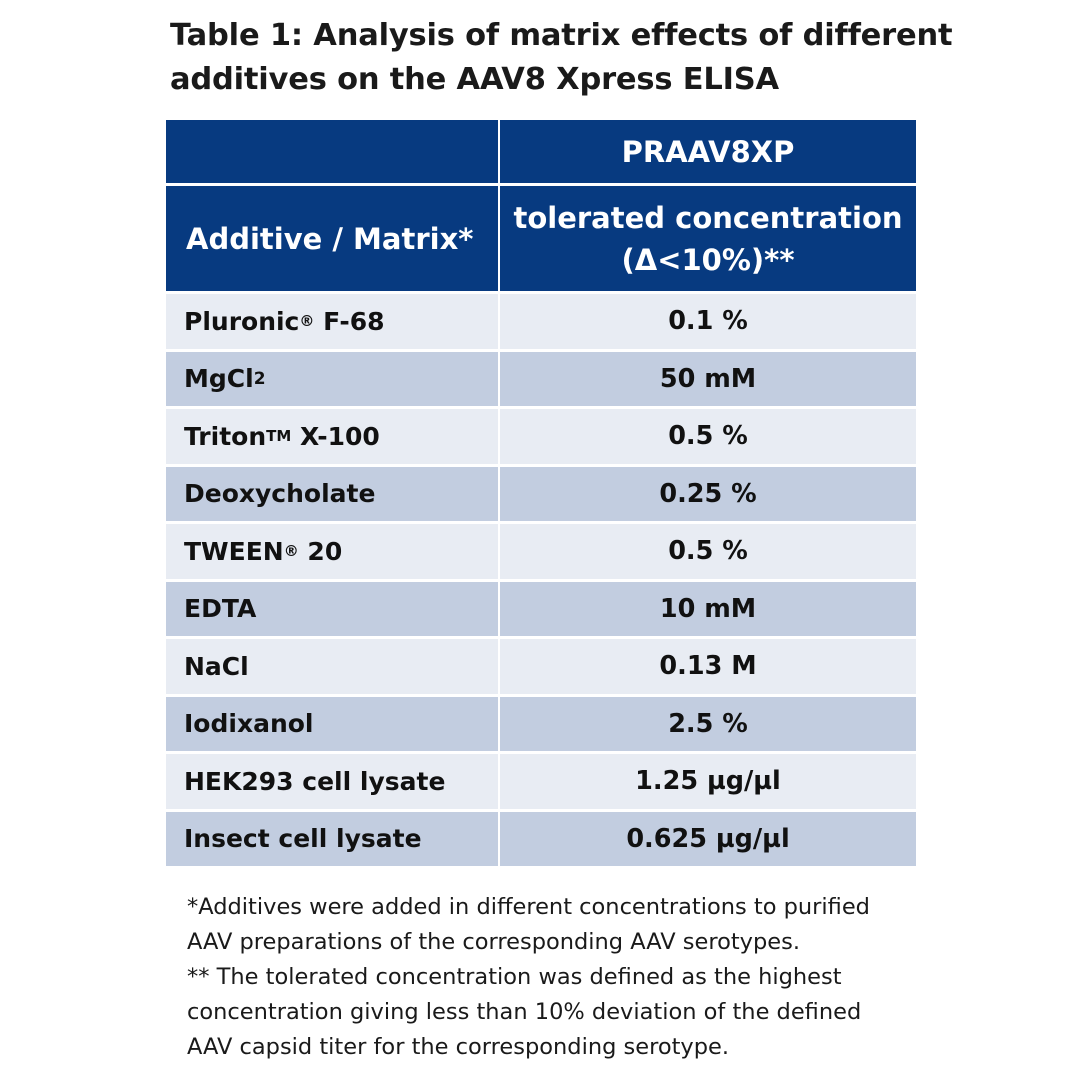  I want to click on additive-name: Pluronic, so click(242, 321).